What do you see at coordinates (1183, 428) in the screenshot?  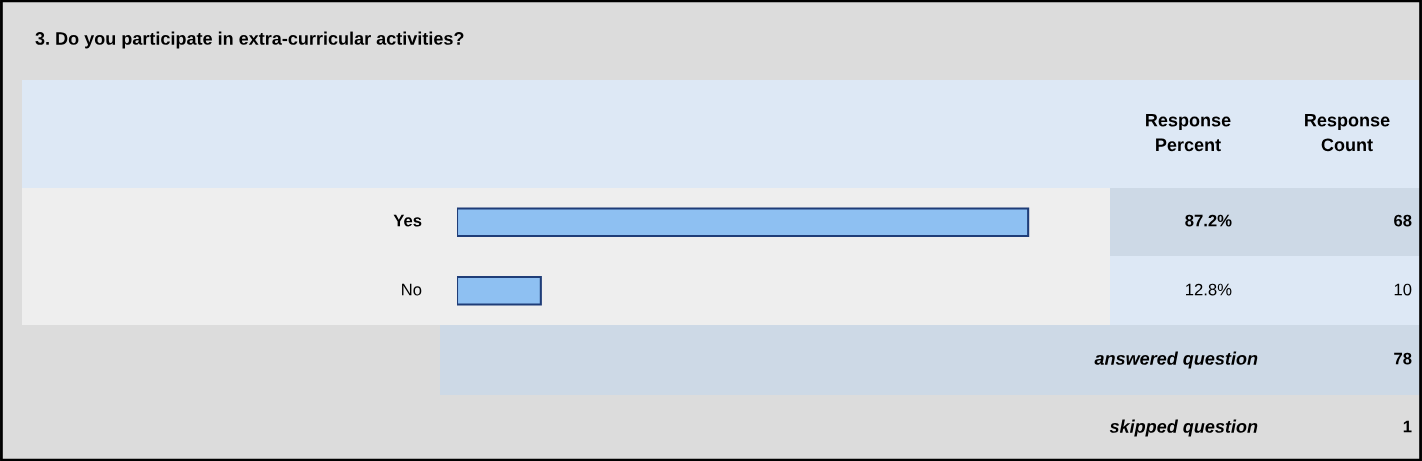 I see `text: skipped question` at bounding box center [1183, 428].